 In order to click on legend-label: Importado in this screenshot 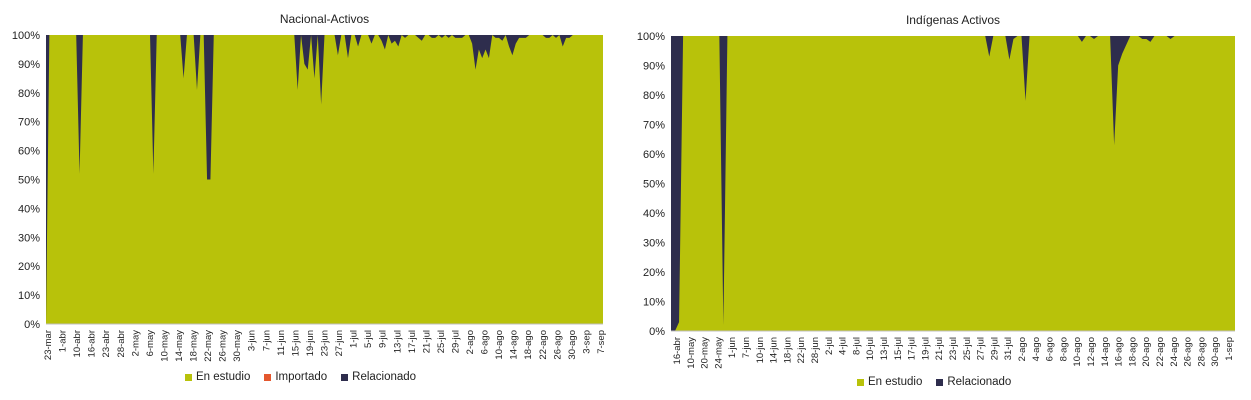, I will do `click(301, 377)`.